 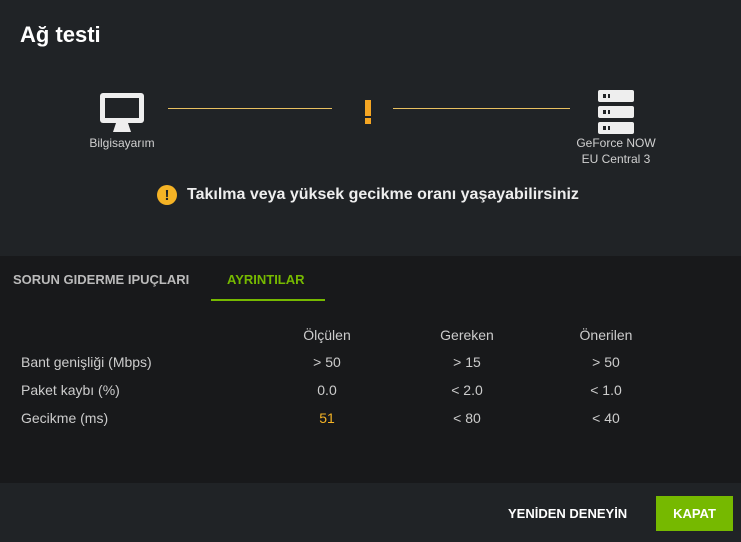 I want to click on computer-label: Bilgisayarım, so click(x=122, y=143).